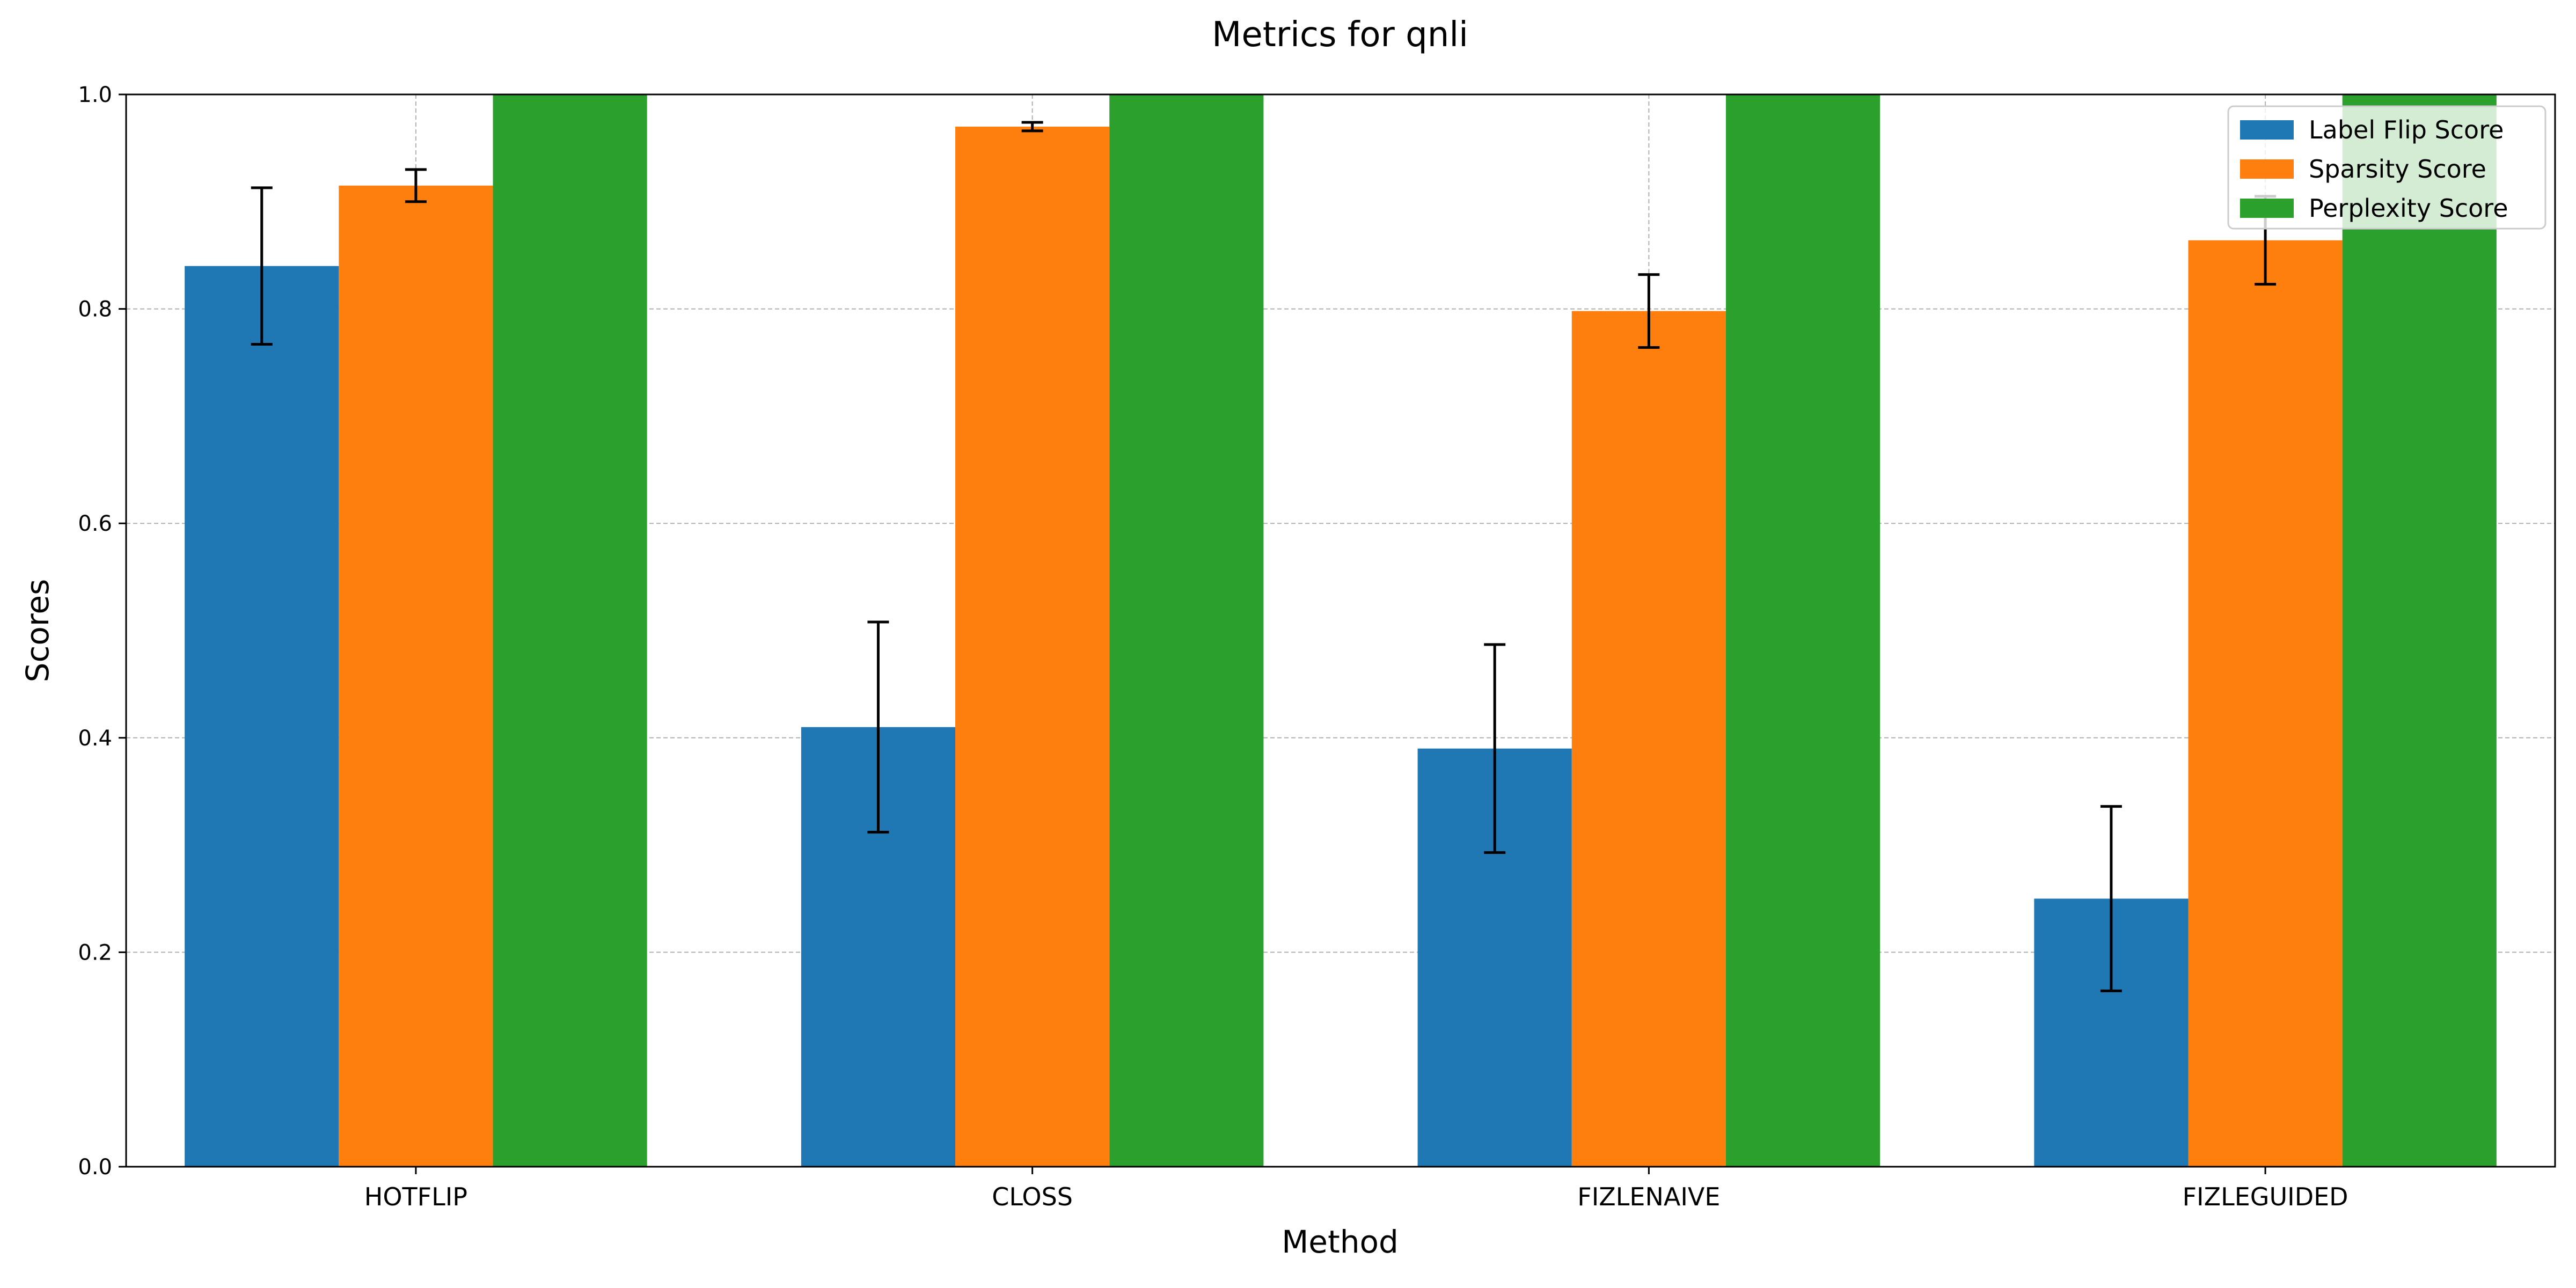 This screenshot has width=2576, height=1288. I want to click on x-tick-label: HOTFLIP, so click(415, 1196).